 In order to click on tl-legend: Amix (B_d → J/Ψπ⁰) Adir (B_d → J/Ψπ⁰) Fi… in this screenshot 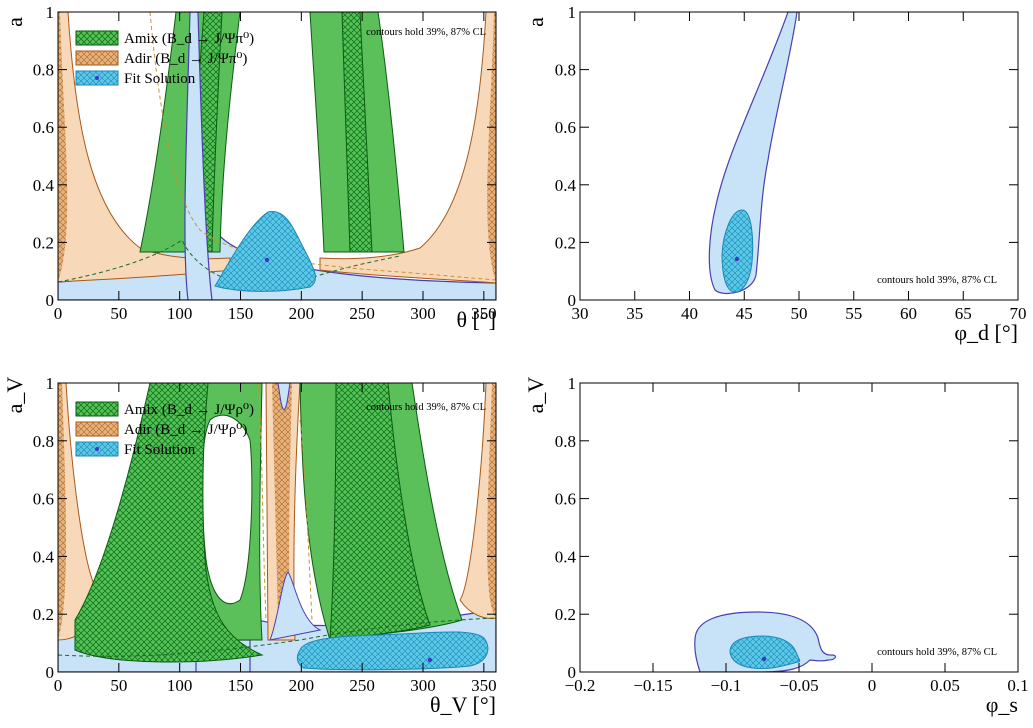, I will do `click(164, 58)`.